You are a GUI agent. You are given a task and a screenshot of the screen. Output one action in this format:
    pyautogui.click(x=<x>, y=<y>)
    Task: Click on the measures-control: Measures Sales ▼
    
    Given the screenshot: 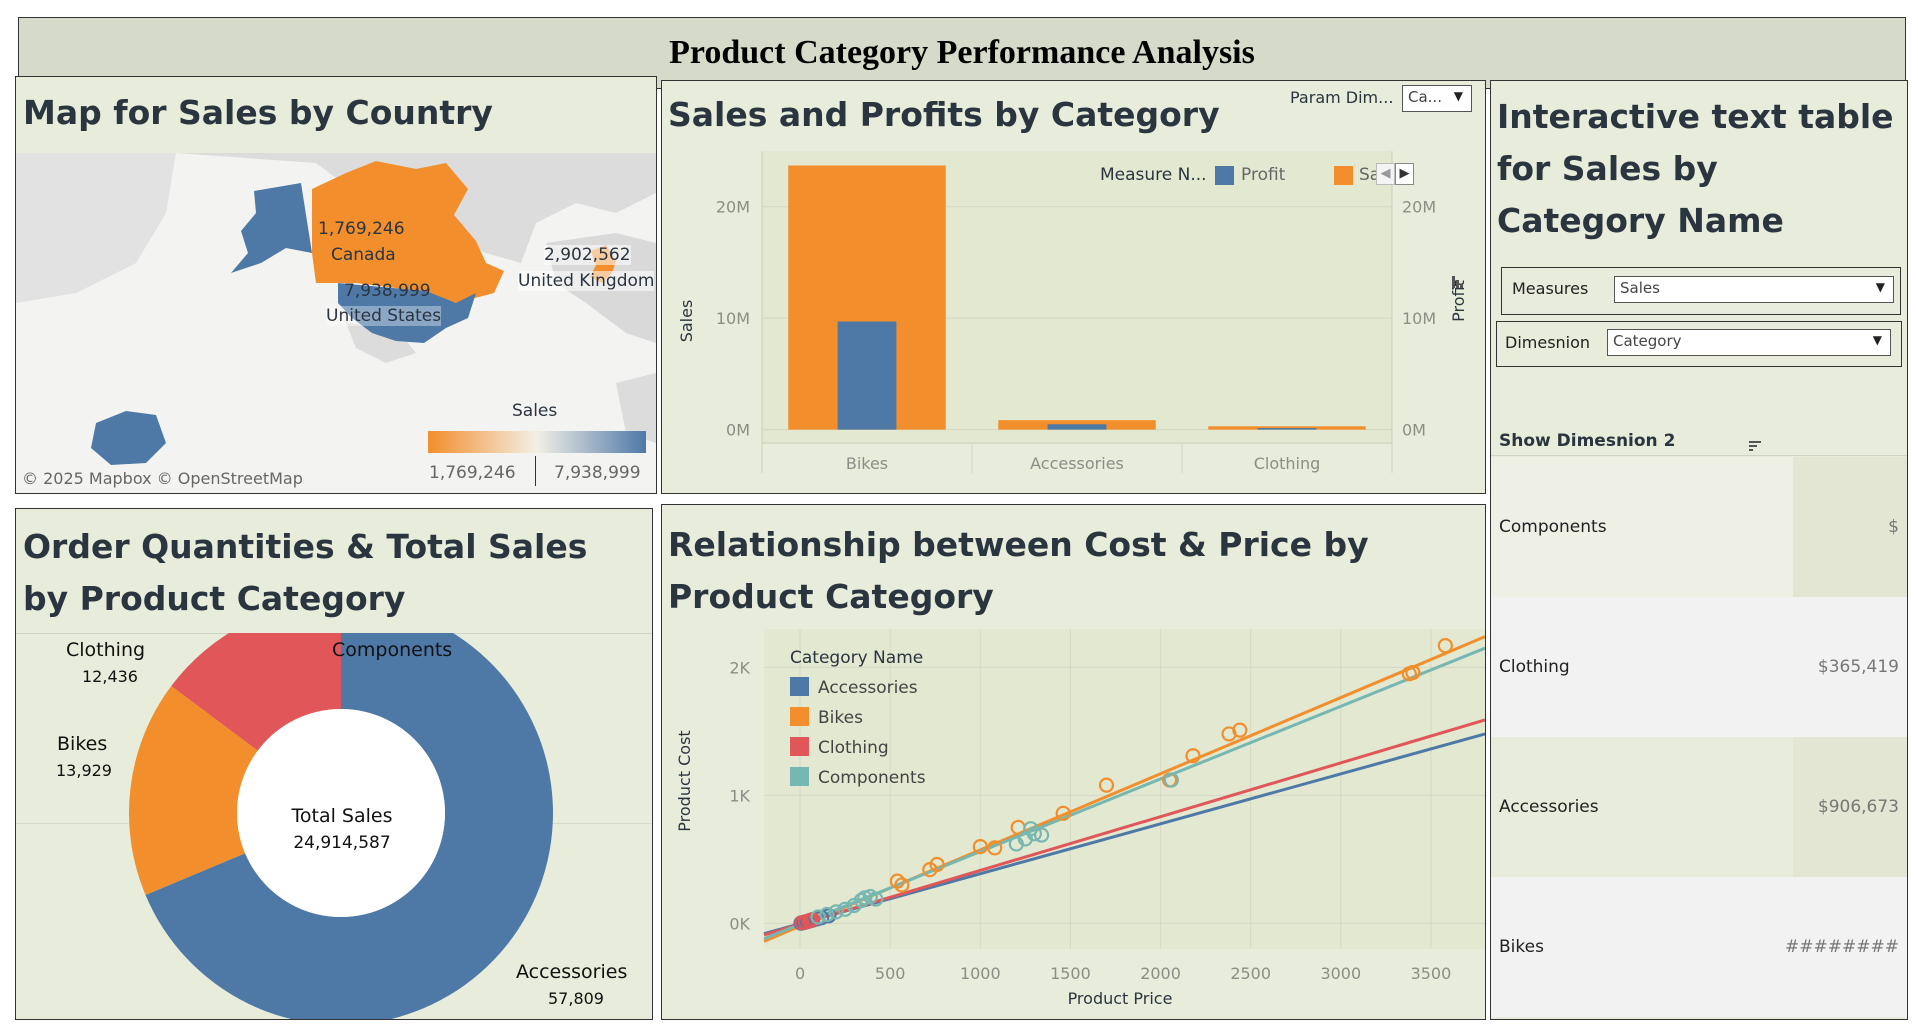 What is the action you would take?
    pyautogui.click(x=1701, y=291)
    